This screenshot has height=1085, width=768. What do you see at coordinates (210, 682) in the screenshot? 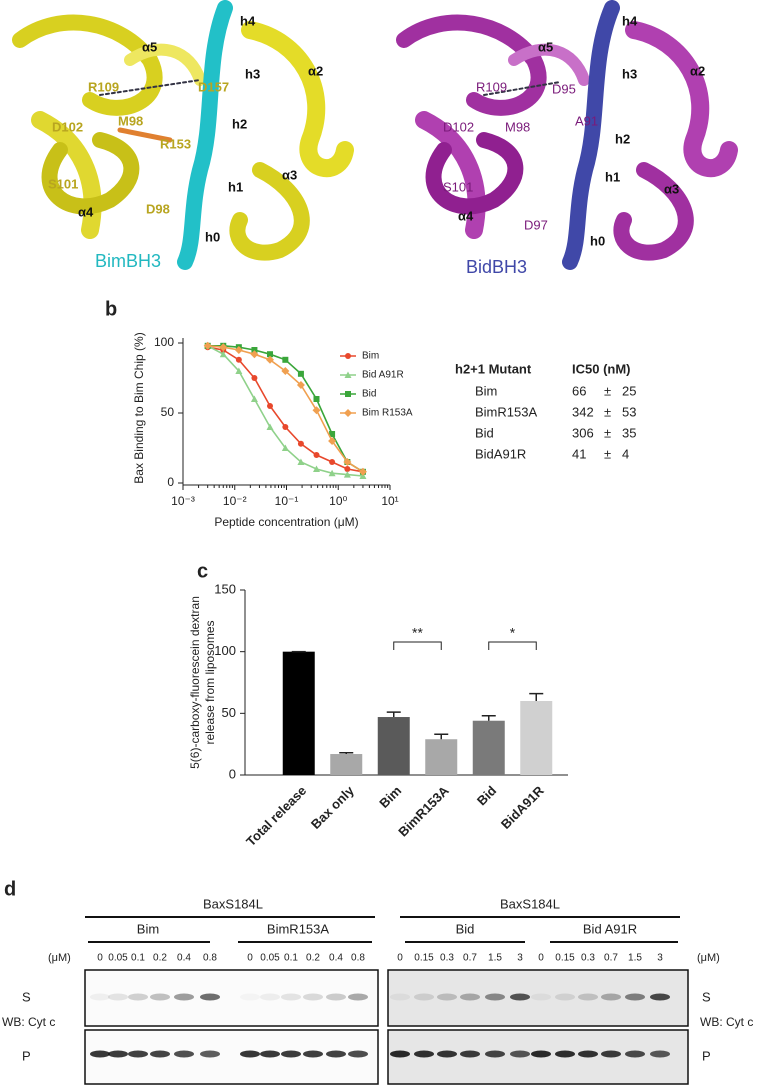
I see `y-axis-label: release from liposomes` at bounding box center [210, 682].